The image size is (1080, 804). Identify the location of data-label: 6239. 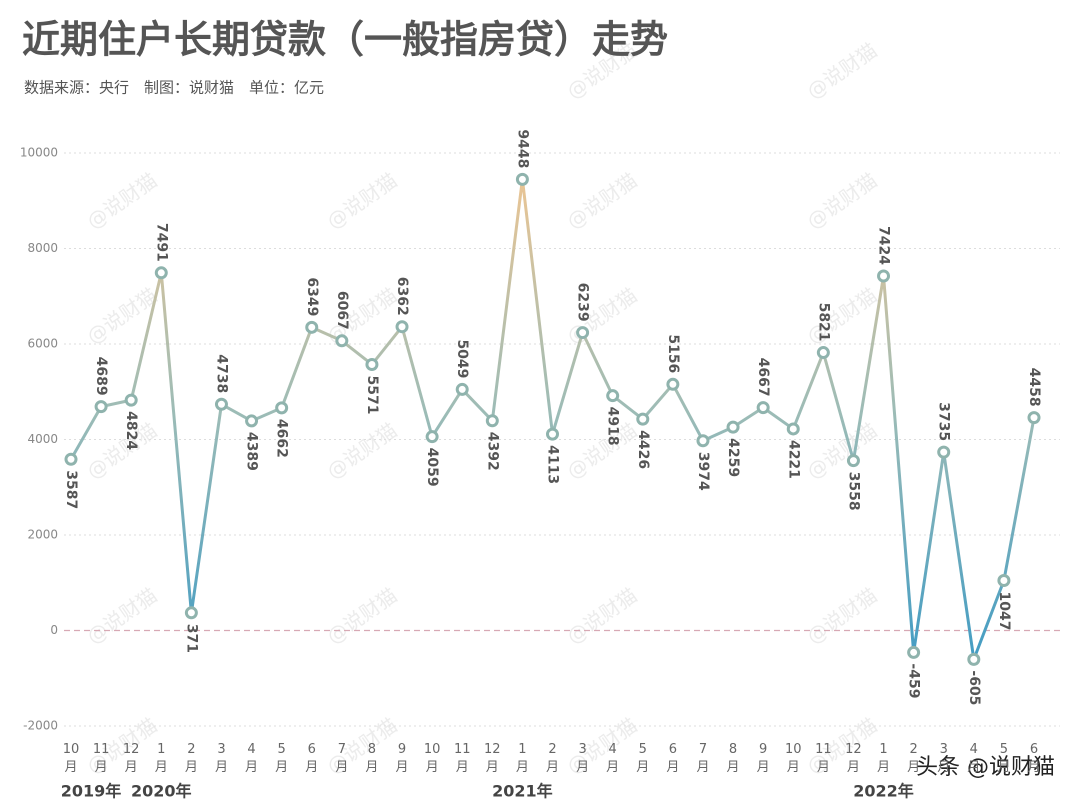
(583, 302).